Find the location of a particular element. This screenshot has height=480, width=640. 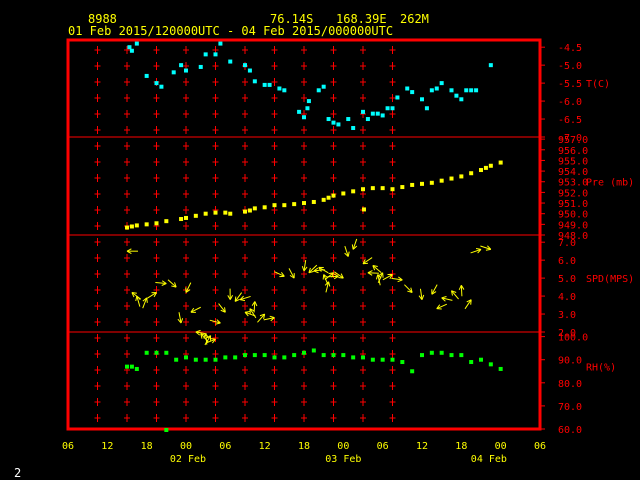

y-tick-label: 6.0 is located at coordinates (567, 261).